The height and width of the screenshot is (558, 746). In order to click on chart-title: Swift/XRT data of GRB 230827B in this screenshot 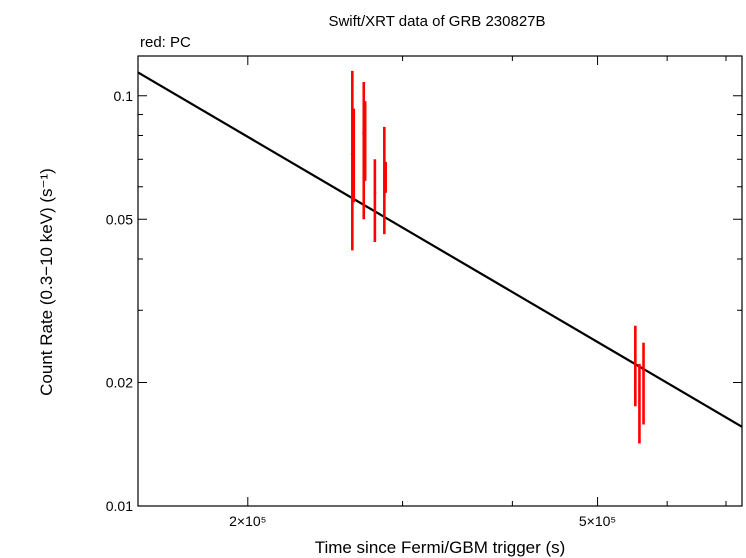, I will do `click(436, 21)`.